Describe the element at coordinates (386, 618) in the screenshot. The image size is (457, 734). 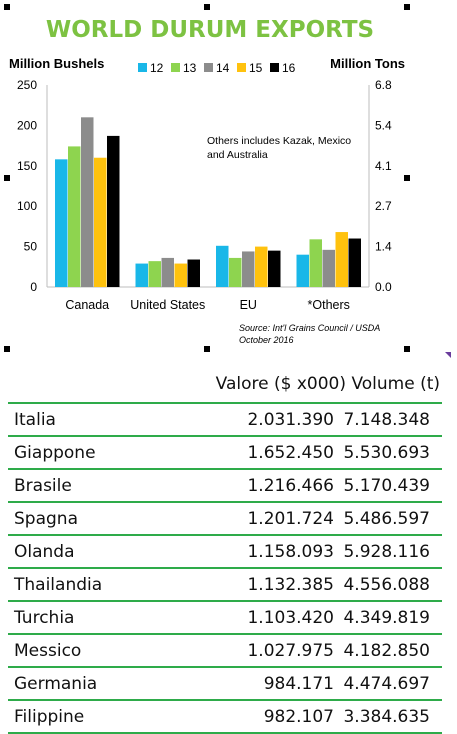
I see `volume-cell: 4.349.819` at that location.